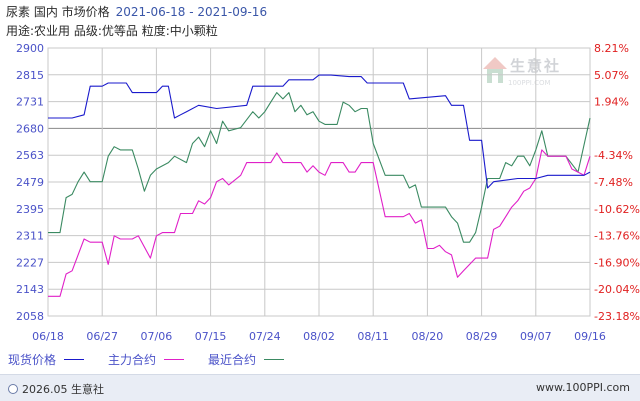 Image resolution: width=640 pixels, height=401 pixels. What do you see at coordinates (48, 336) in the screenshot?
I see `x-tick-label: 06/18` at bounding box center [48, 336].